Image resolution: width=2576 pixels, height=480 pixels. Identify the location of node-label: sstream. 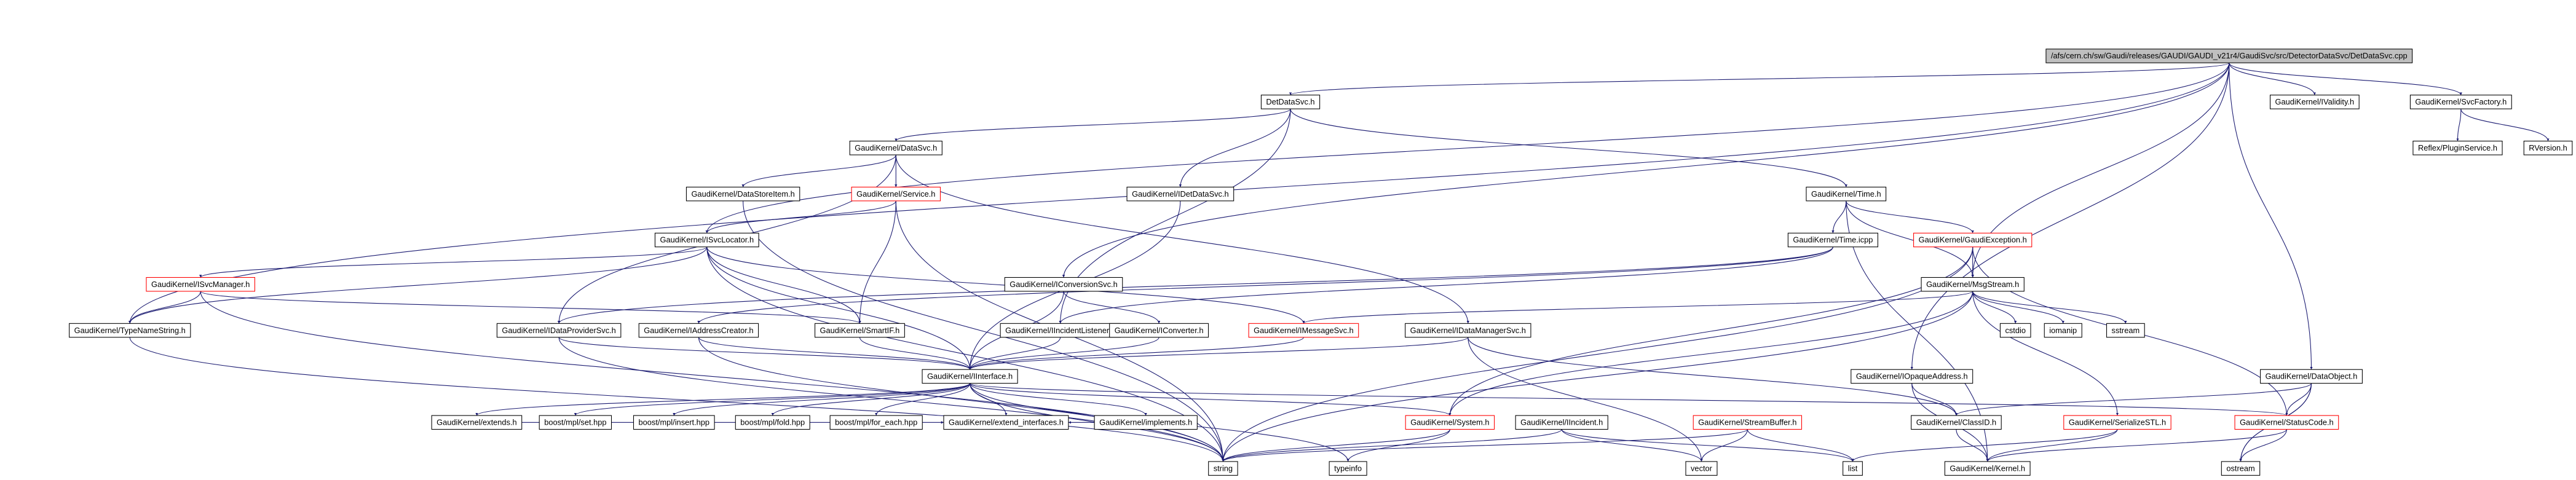
(2126, 330).